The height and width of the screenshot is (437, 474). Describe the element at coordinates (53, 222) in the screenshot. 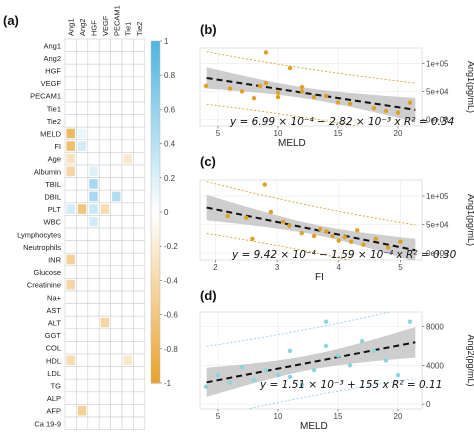

I see `row-label: WBC` at that location.